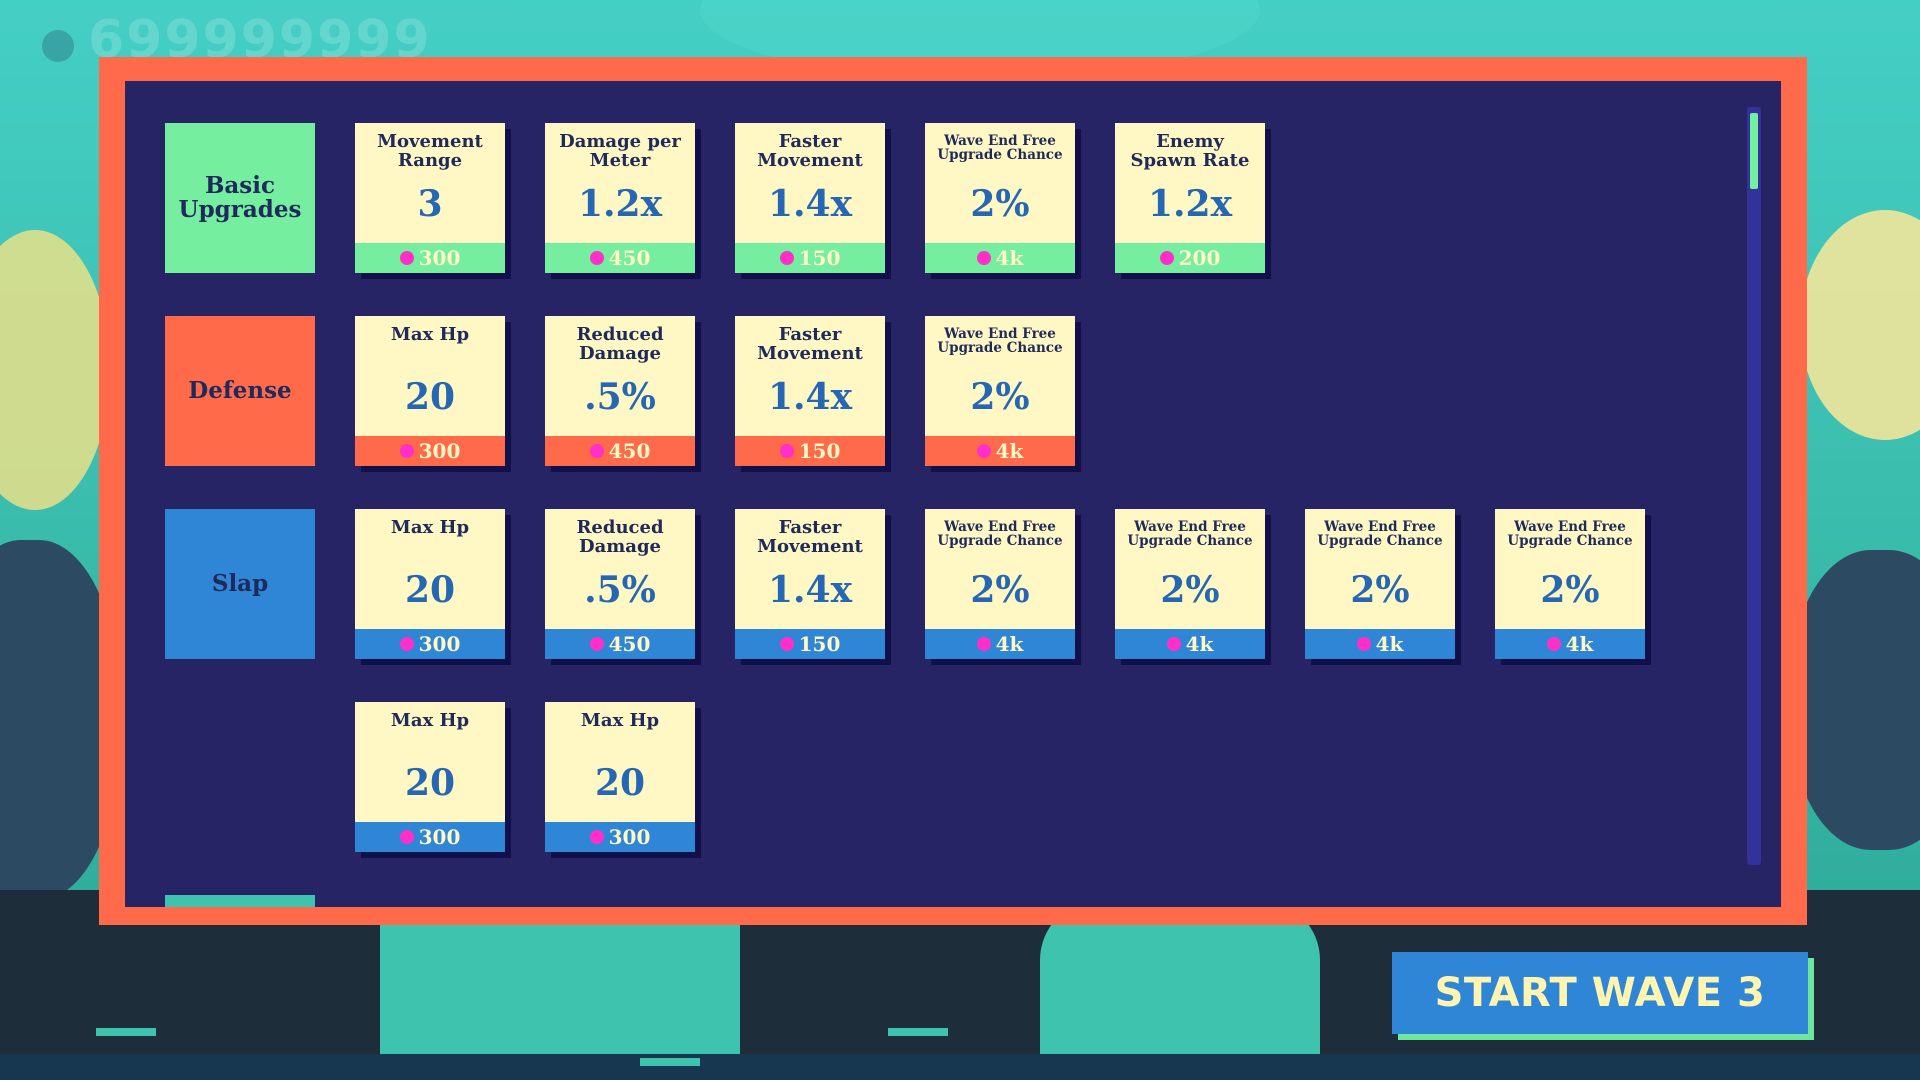 Image resolution: width=1920 pixels, height=1080 pixels. What do you see at coordinates (58, 46) in the screenshot?
I see `hud-icon` at bounding box center [58, 46].